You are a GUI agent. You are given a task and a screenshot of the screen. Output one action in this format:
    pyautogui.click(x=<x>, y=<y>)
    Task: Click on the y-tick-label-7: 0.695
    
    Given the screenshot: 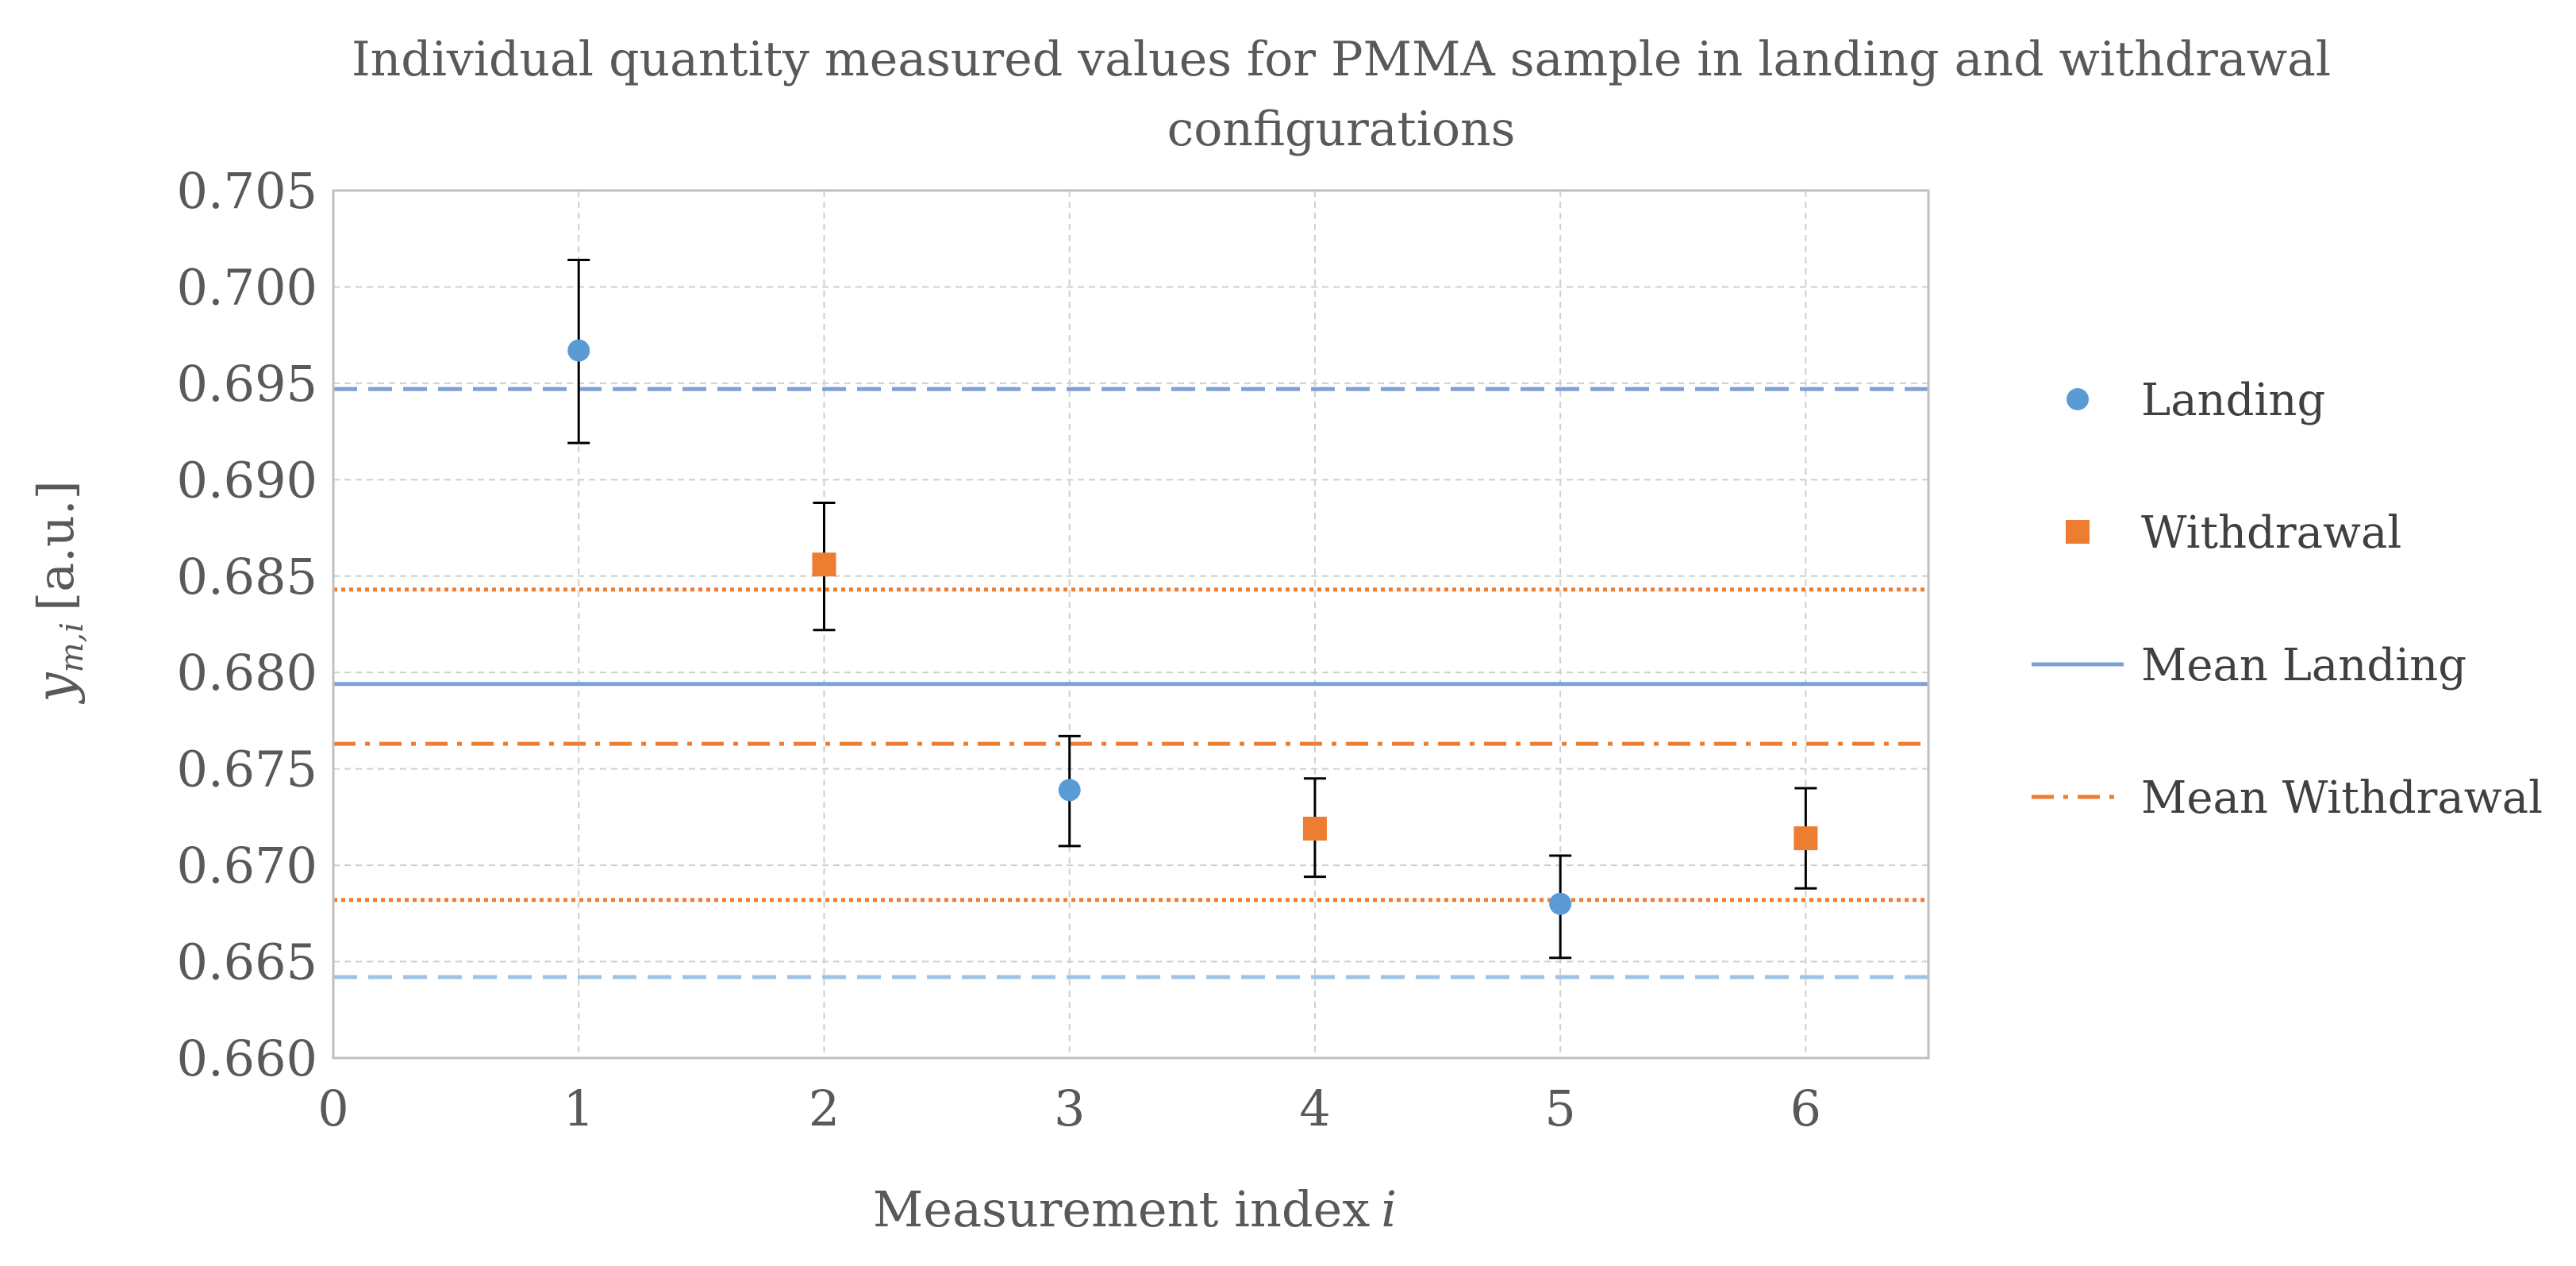 What is the action you would take?
    pyautogui.click(x=247, y=384)
    